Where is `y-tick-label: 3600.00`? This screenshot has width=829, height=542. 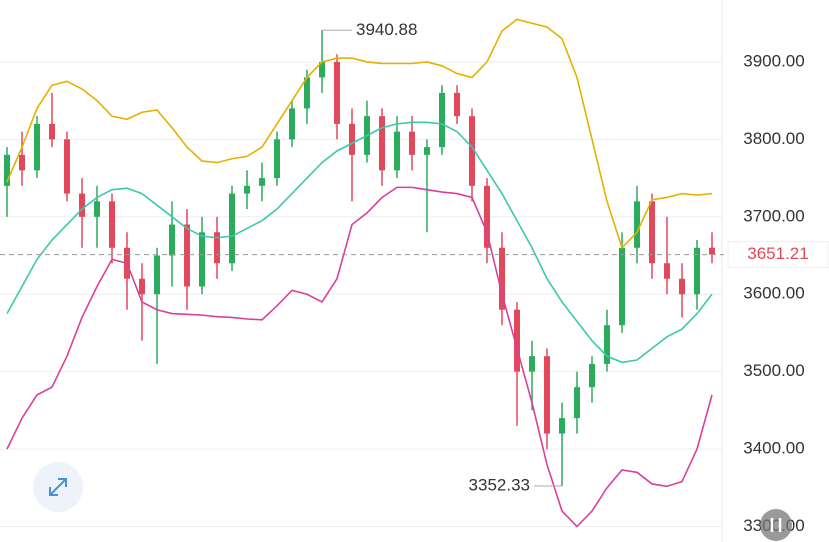 y-tick-label: 3600.00 is located at coordinates (773, 293).